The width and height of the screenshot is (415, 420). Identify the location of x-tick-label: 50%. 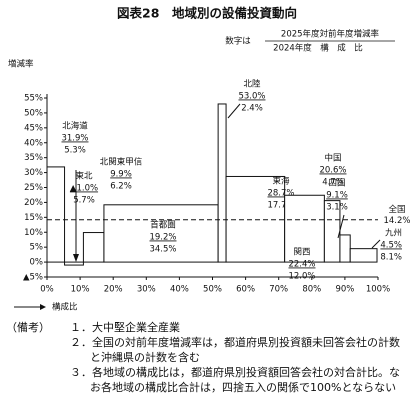
(212, 290).